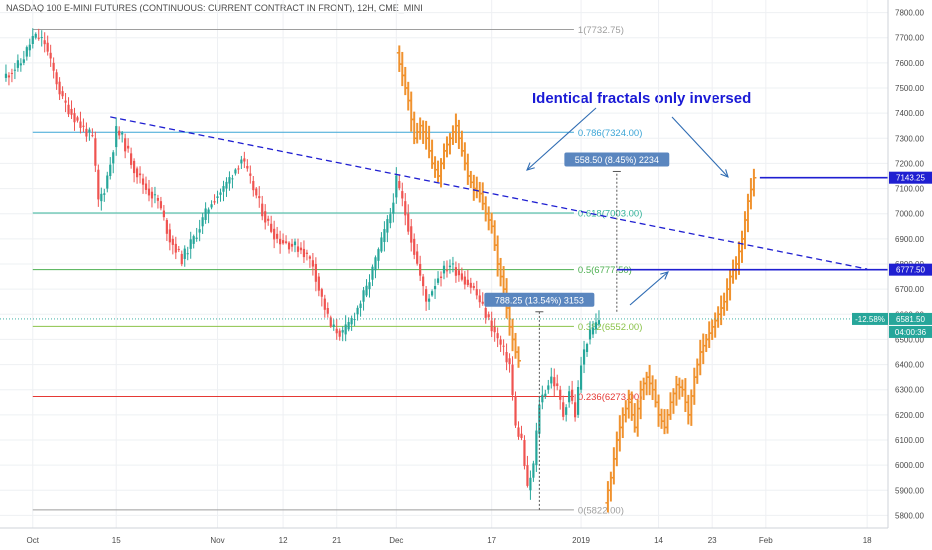  I want to click on fractal-annotation: Identical fractals only inversed, so click(642, 98).